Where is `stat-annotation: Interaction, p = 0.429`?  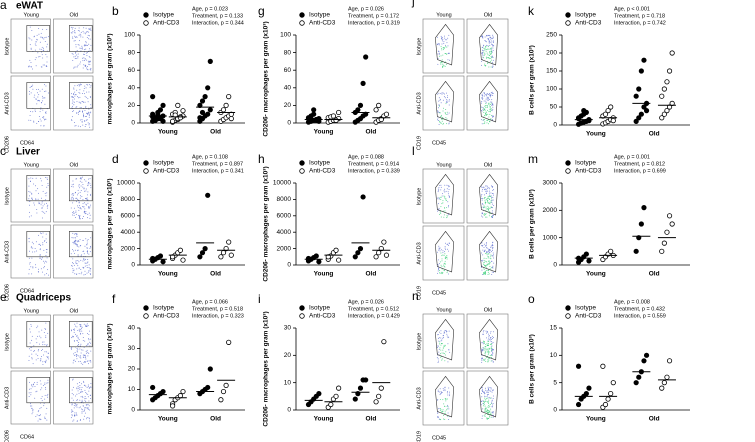 stat-annotation: Interaction, p = 0.429 is located at coordinates (374, 316).